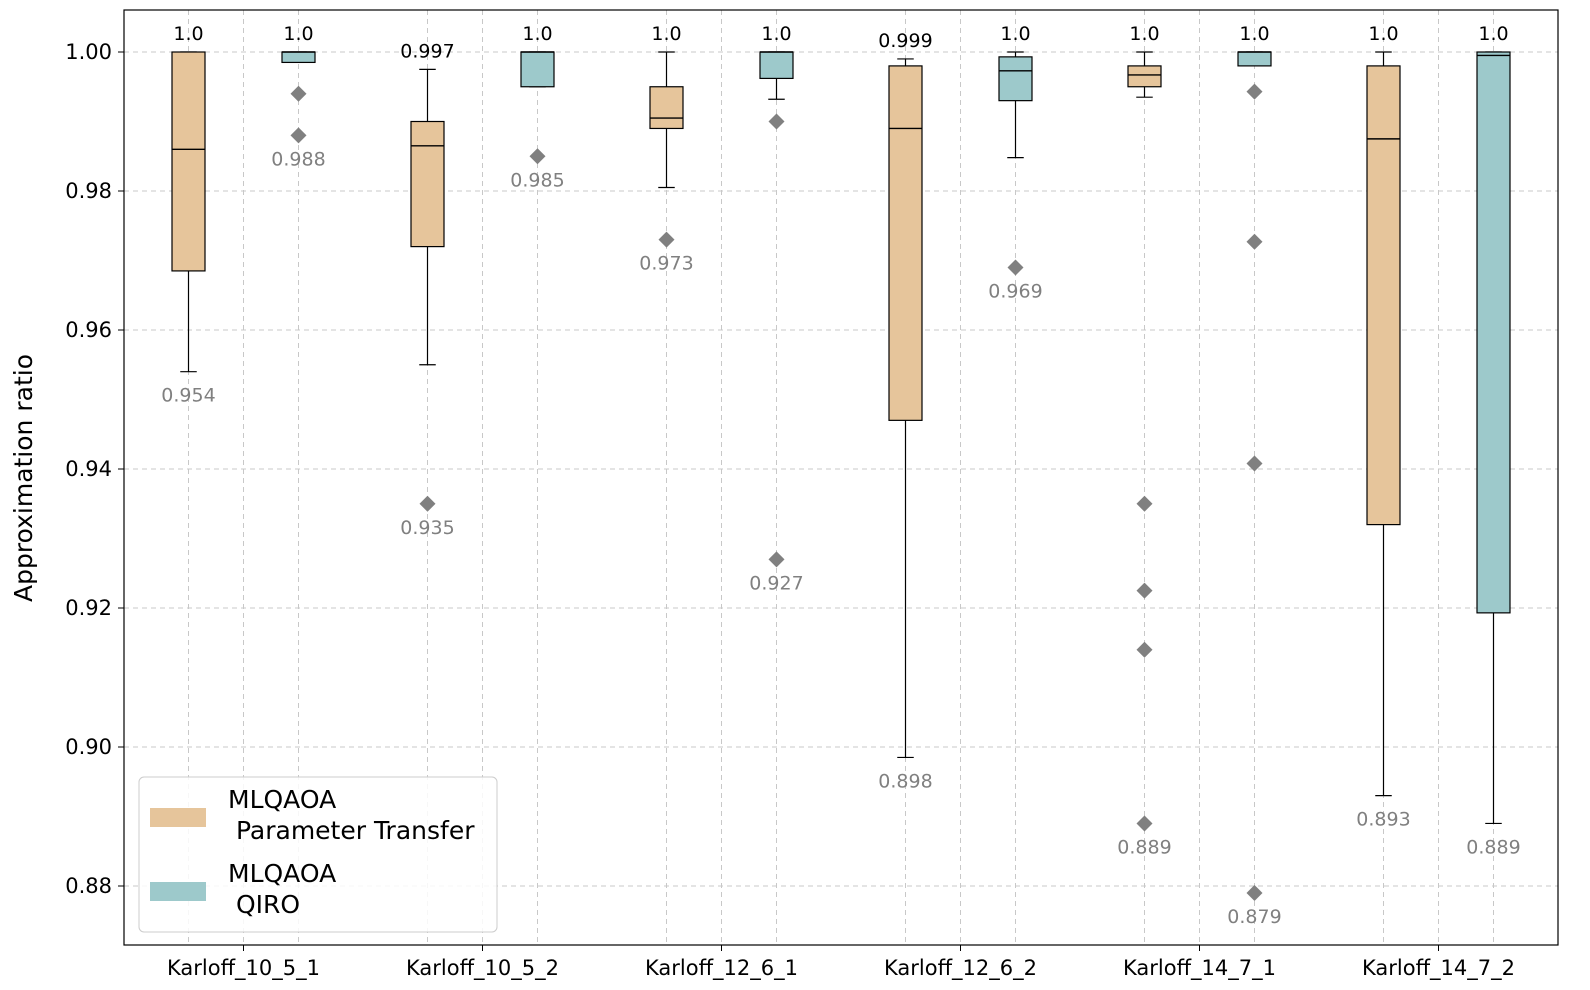  What do you see at coordinates (482, 968) in the screenshot?
I see `x-tick-label: Karloff_10_5_2` at bounding box center [482, 968].